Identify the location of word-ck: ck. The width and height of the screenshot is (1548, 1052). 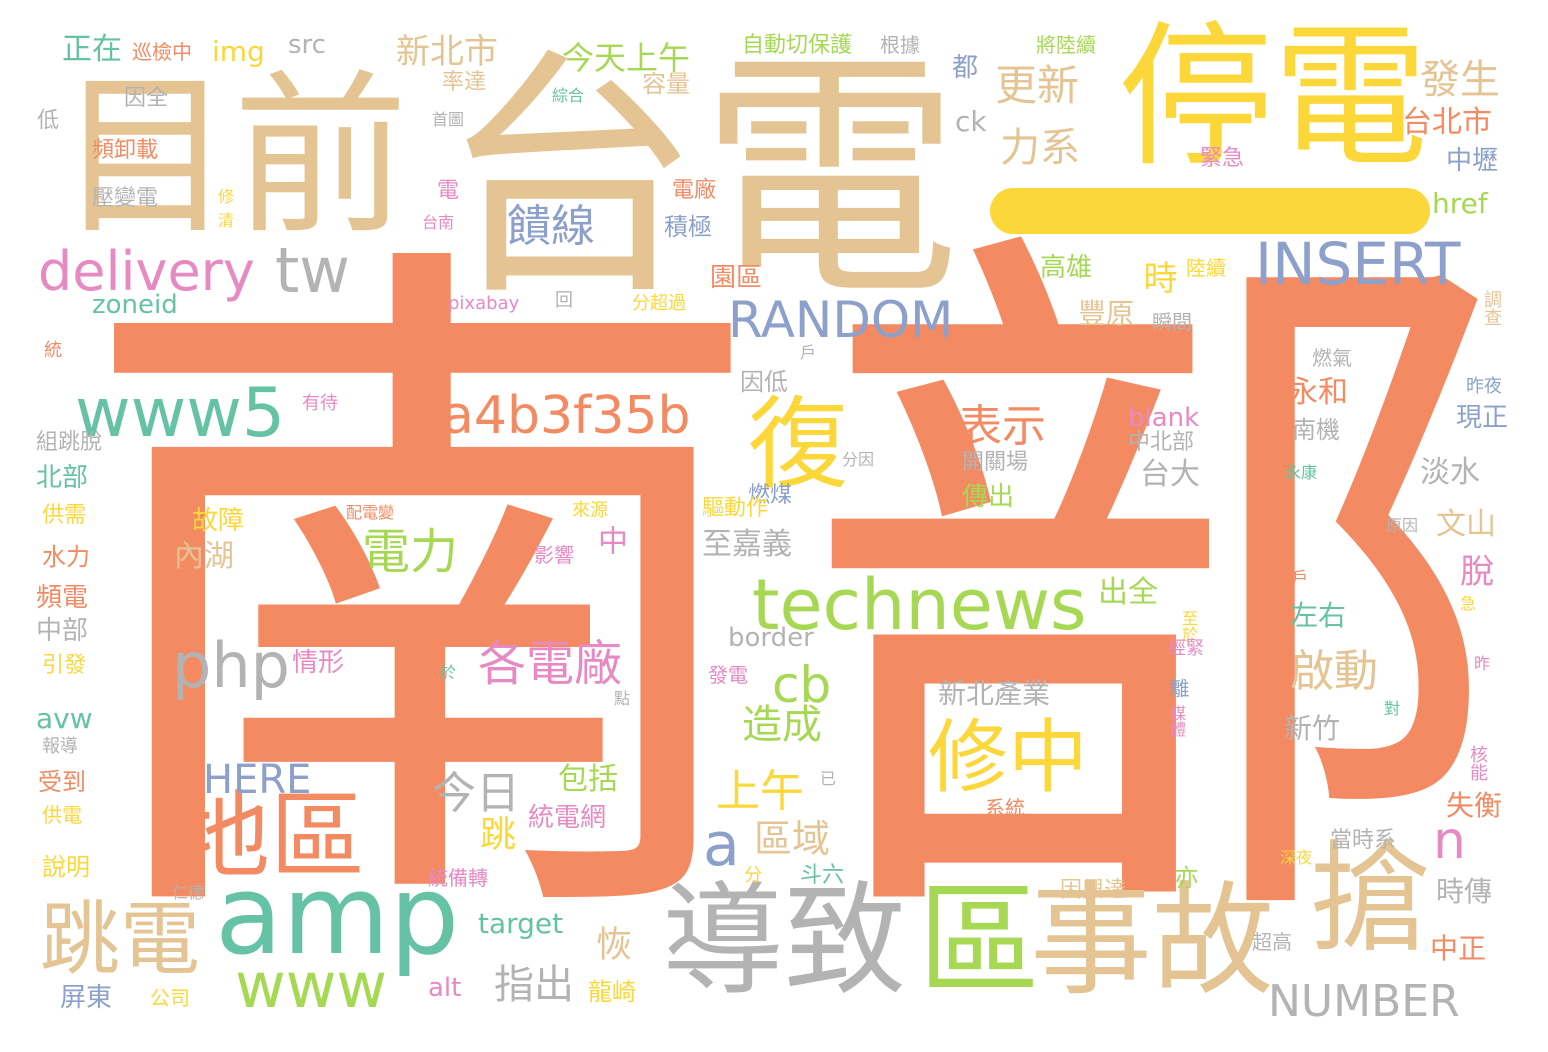
(971, 121).